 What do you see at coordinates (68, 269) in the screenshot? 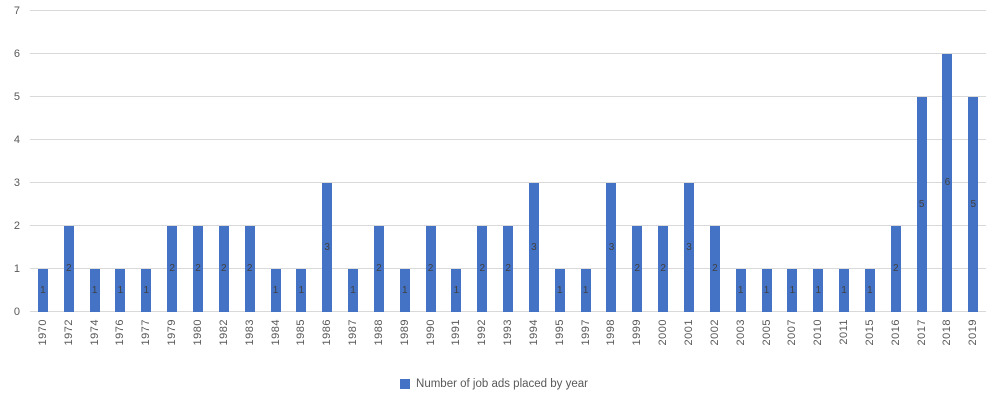
I see `bar-1972: 2` at bounding box center [68, 269].